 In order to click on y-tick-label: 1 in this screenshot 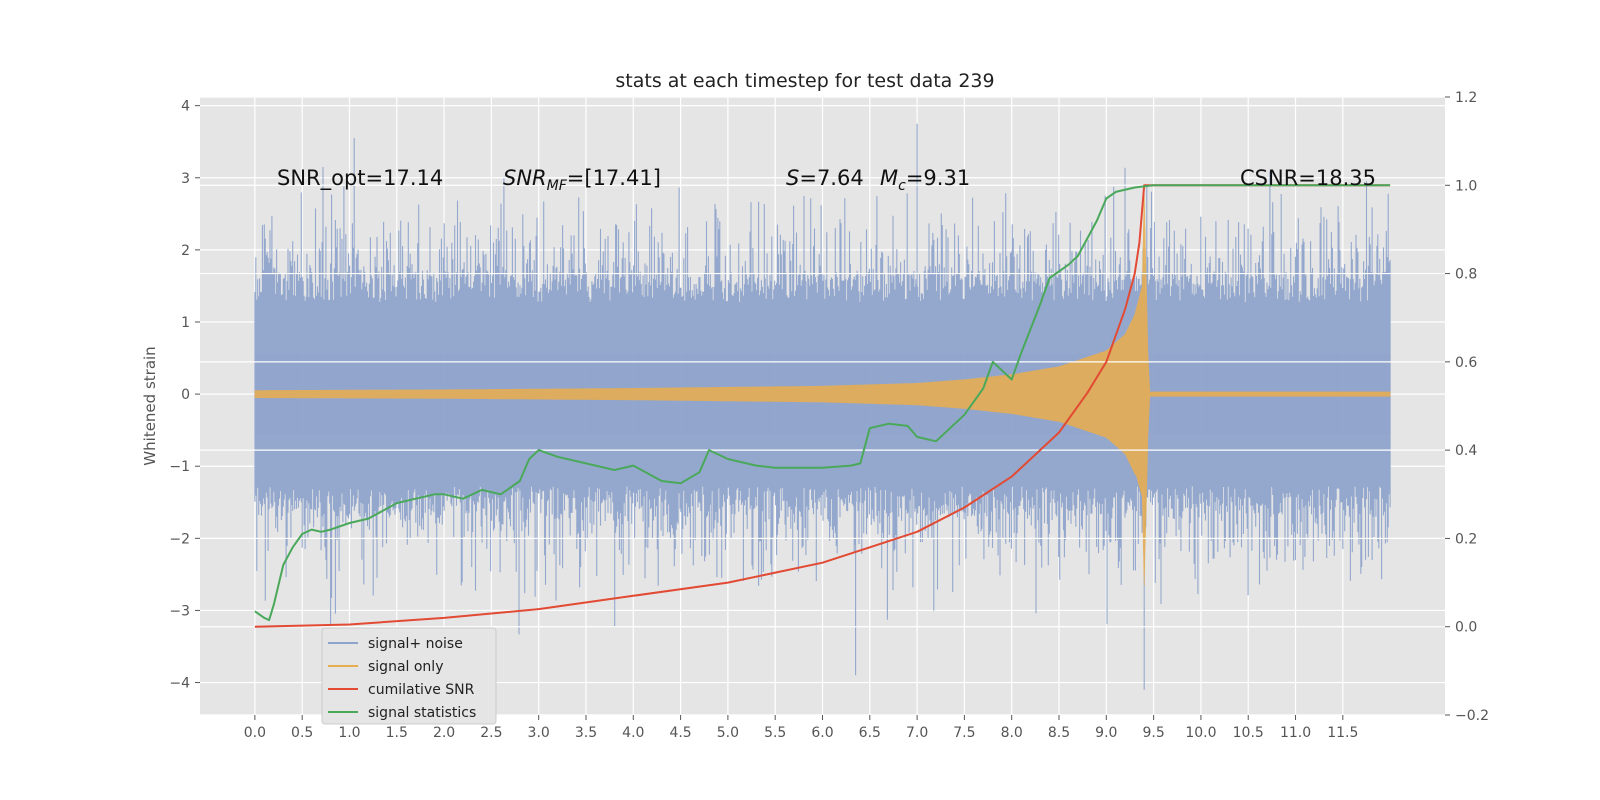, I will do `click(185, 323)`.